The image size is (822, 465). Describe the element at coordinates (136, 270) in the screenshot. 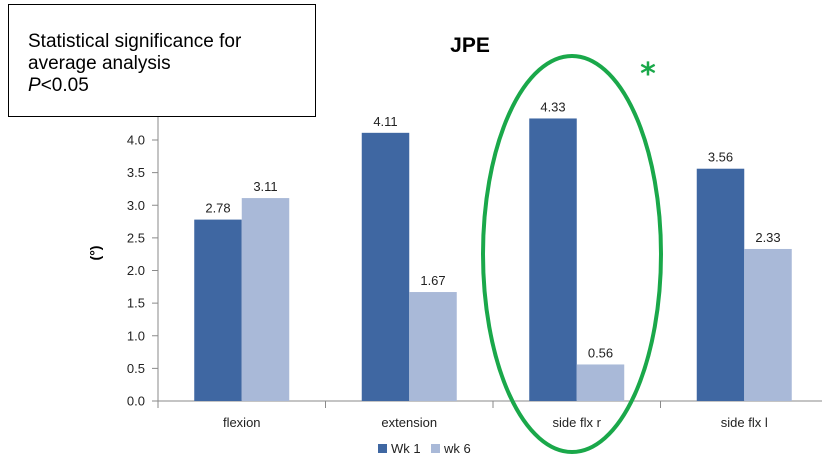

I see `y-tick-label: 2.0` at that location.